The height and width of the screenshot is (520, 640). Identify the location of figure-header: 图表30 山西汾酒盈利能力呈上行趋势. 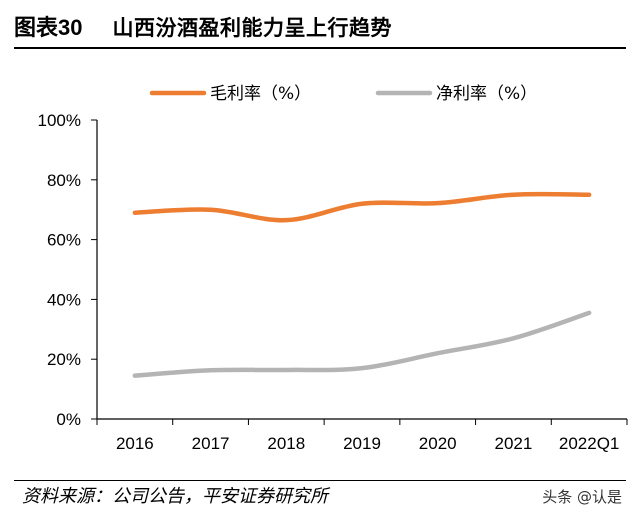
(320, 31).